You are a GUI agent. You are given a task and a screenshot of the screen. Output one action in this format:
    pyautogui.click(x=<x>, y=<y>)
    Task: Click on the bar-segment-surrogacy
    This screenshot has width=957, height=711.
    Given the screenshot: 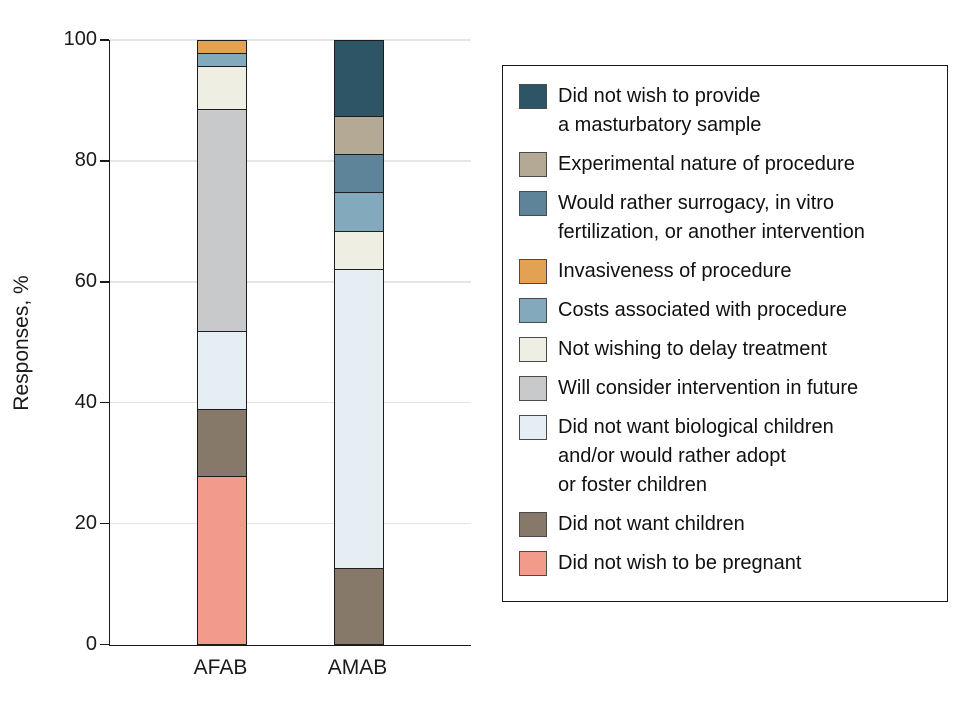 What is the action you would take?
    pyautogui.click(x=358, y=174)
    